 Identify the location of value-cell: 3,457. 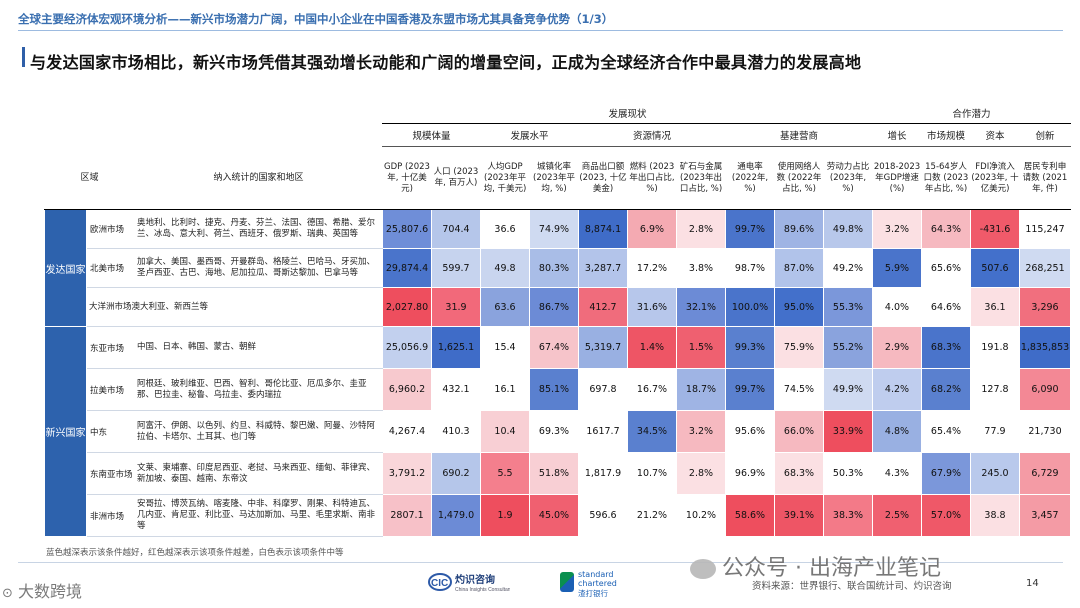
(1045, 515).